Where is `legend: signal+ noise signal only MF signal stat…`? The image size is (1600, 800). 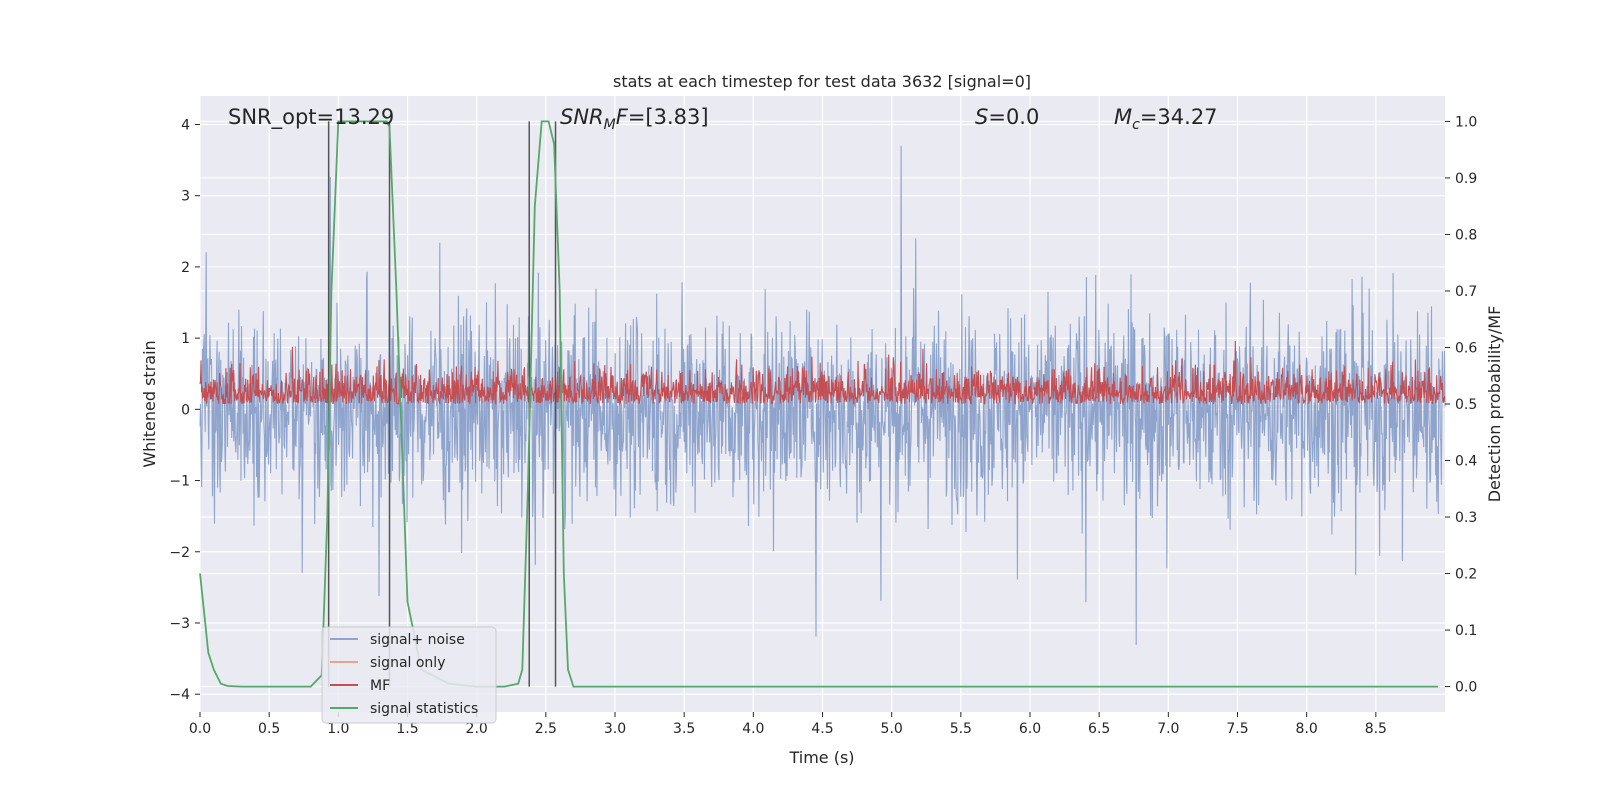 legend: signal+ noise signal only MF signal stat… is located at coordinates (409, 675).